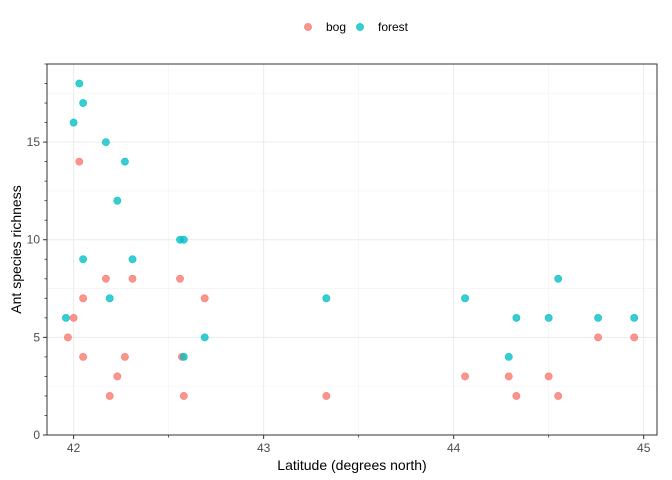  What do you see at coordinates (308, 27) in the screenshot?
I see `legend-key-bog` at bounding box center [308, 27].